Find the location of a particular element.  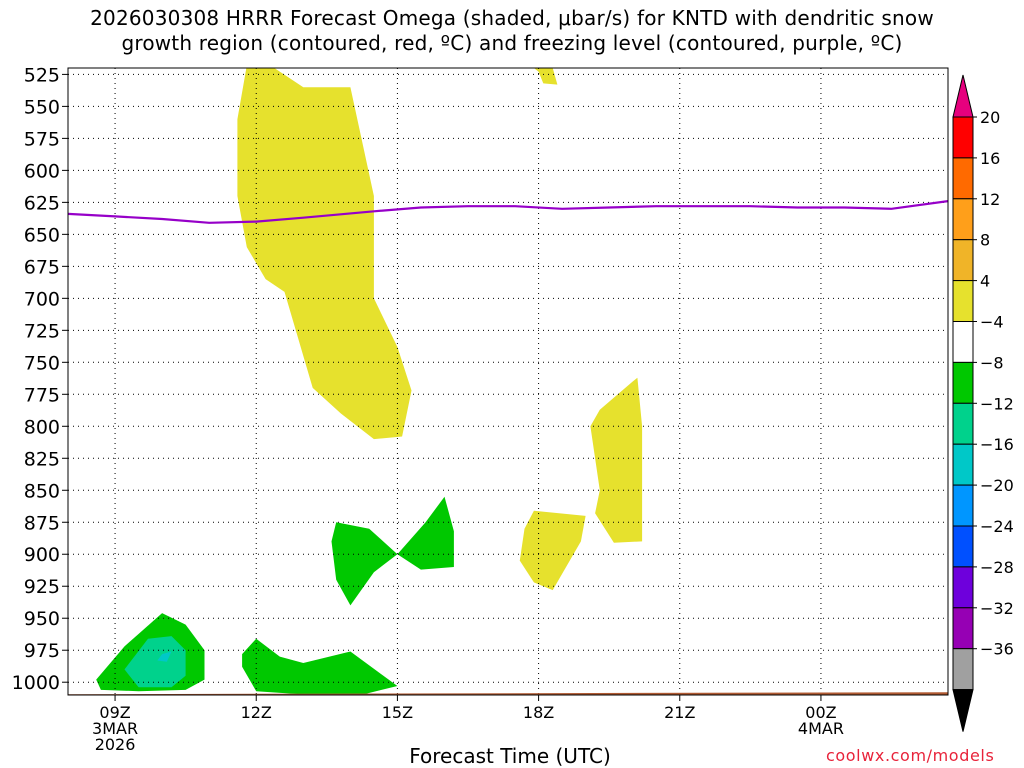

x-tick-label: 21Z is located at coordinates (679, 712).